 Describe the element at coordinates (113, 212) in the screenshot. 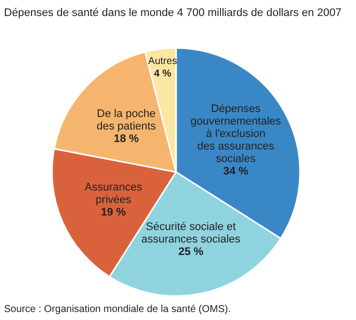

I see `data-label: 19 %` at that location.